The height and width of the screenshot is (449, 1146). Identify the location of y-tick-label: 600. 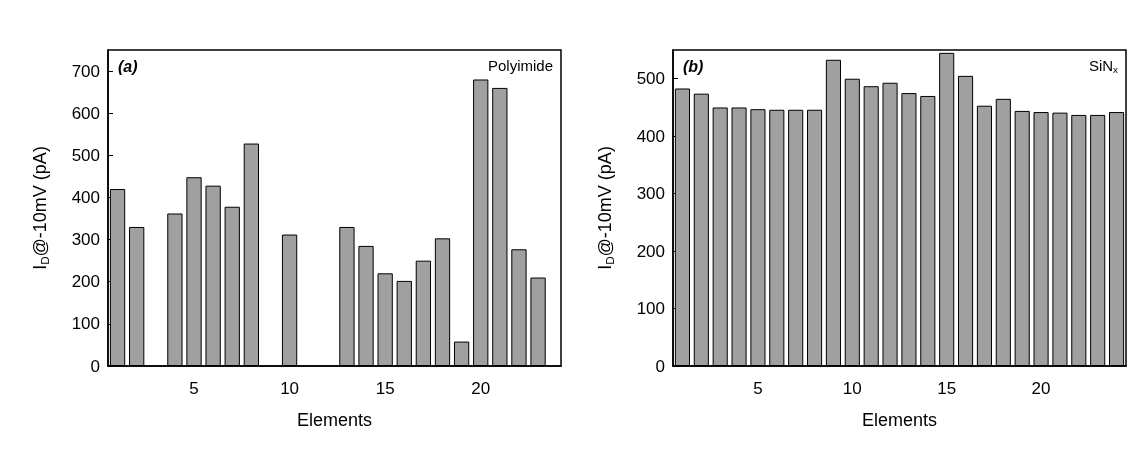
(85, 113).